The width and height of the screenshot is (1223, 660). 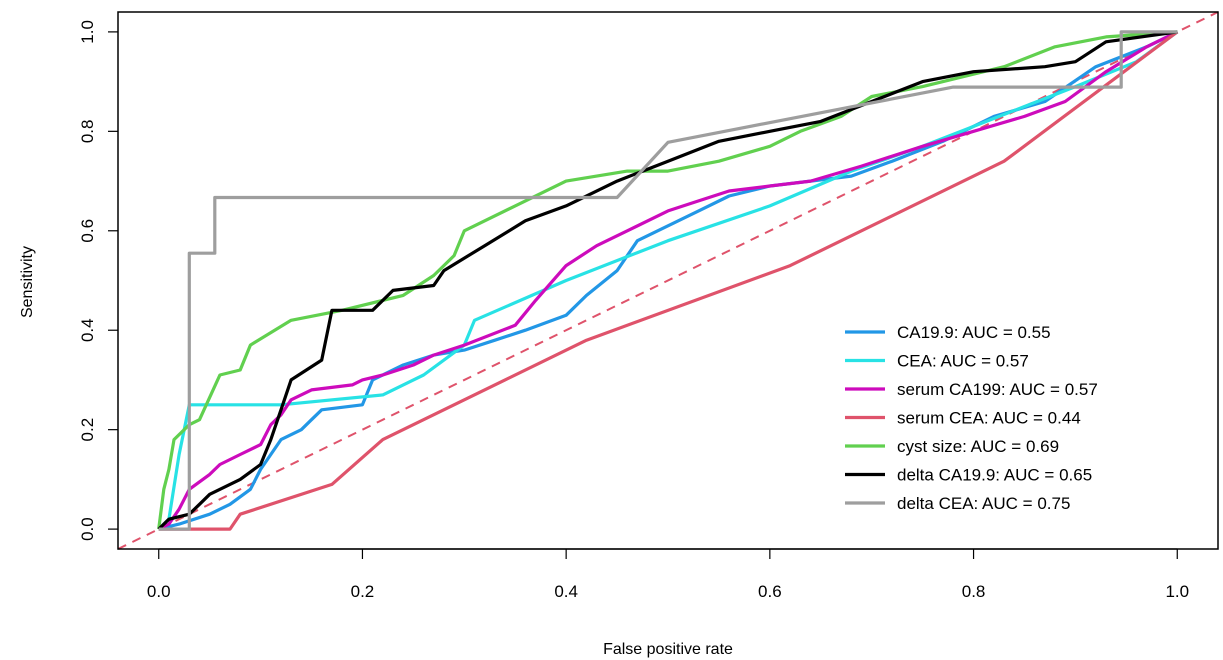 What do you see at coordinates (974, 591) in the screenshot?
I see `x-tick-label: 0.8` at bounding box center [974, 591].